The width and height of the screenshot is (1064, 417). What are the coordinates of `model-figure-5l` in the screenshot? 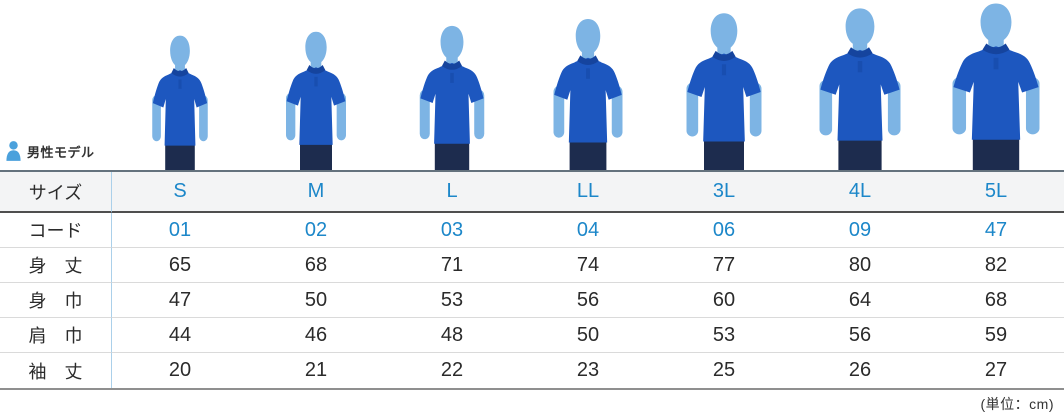 It's located at (996, 86).